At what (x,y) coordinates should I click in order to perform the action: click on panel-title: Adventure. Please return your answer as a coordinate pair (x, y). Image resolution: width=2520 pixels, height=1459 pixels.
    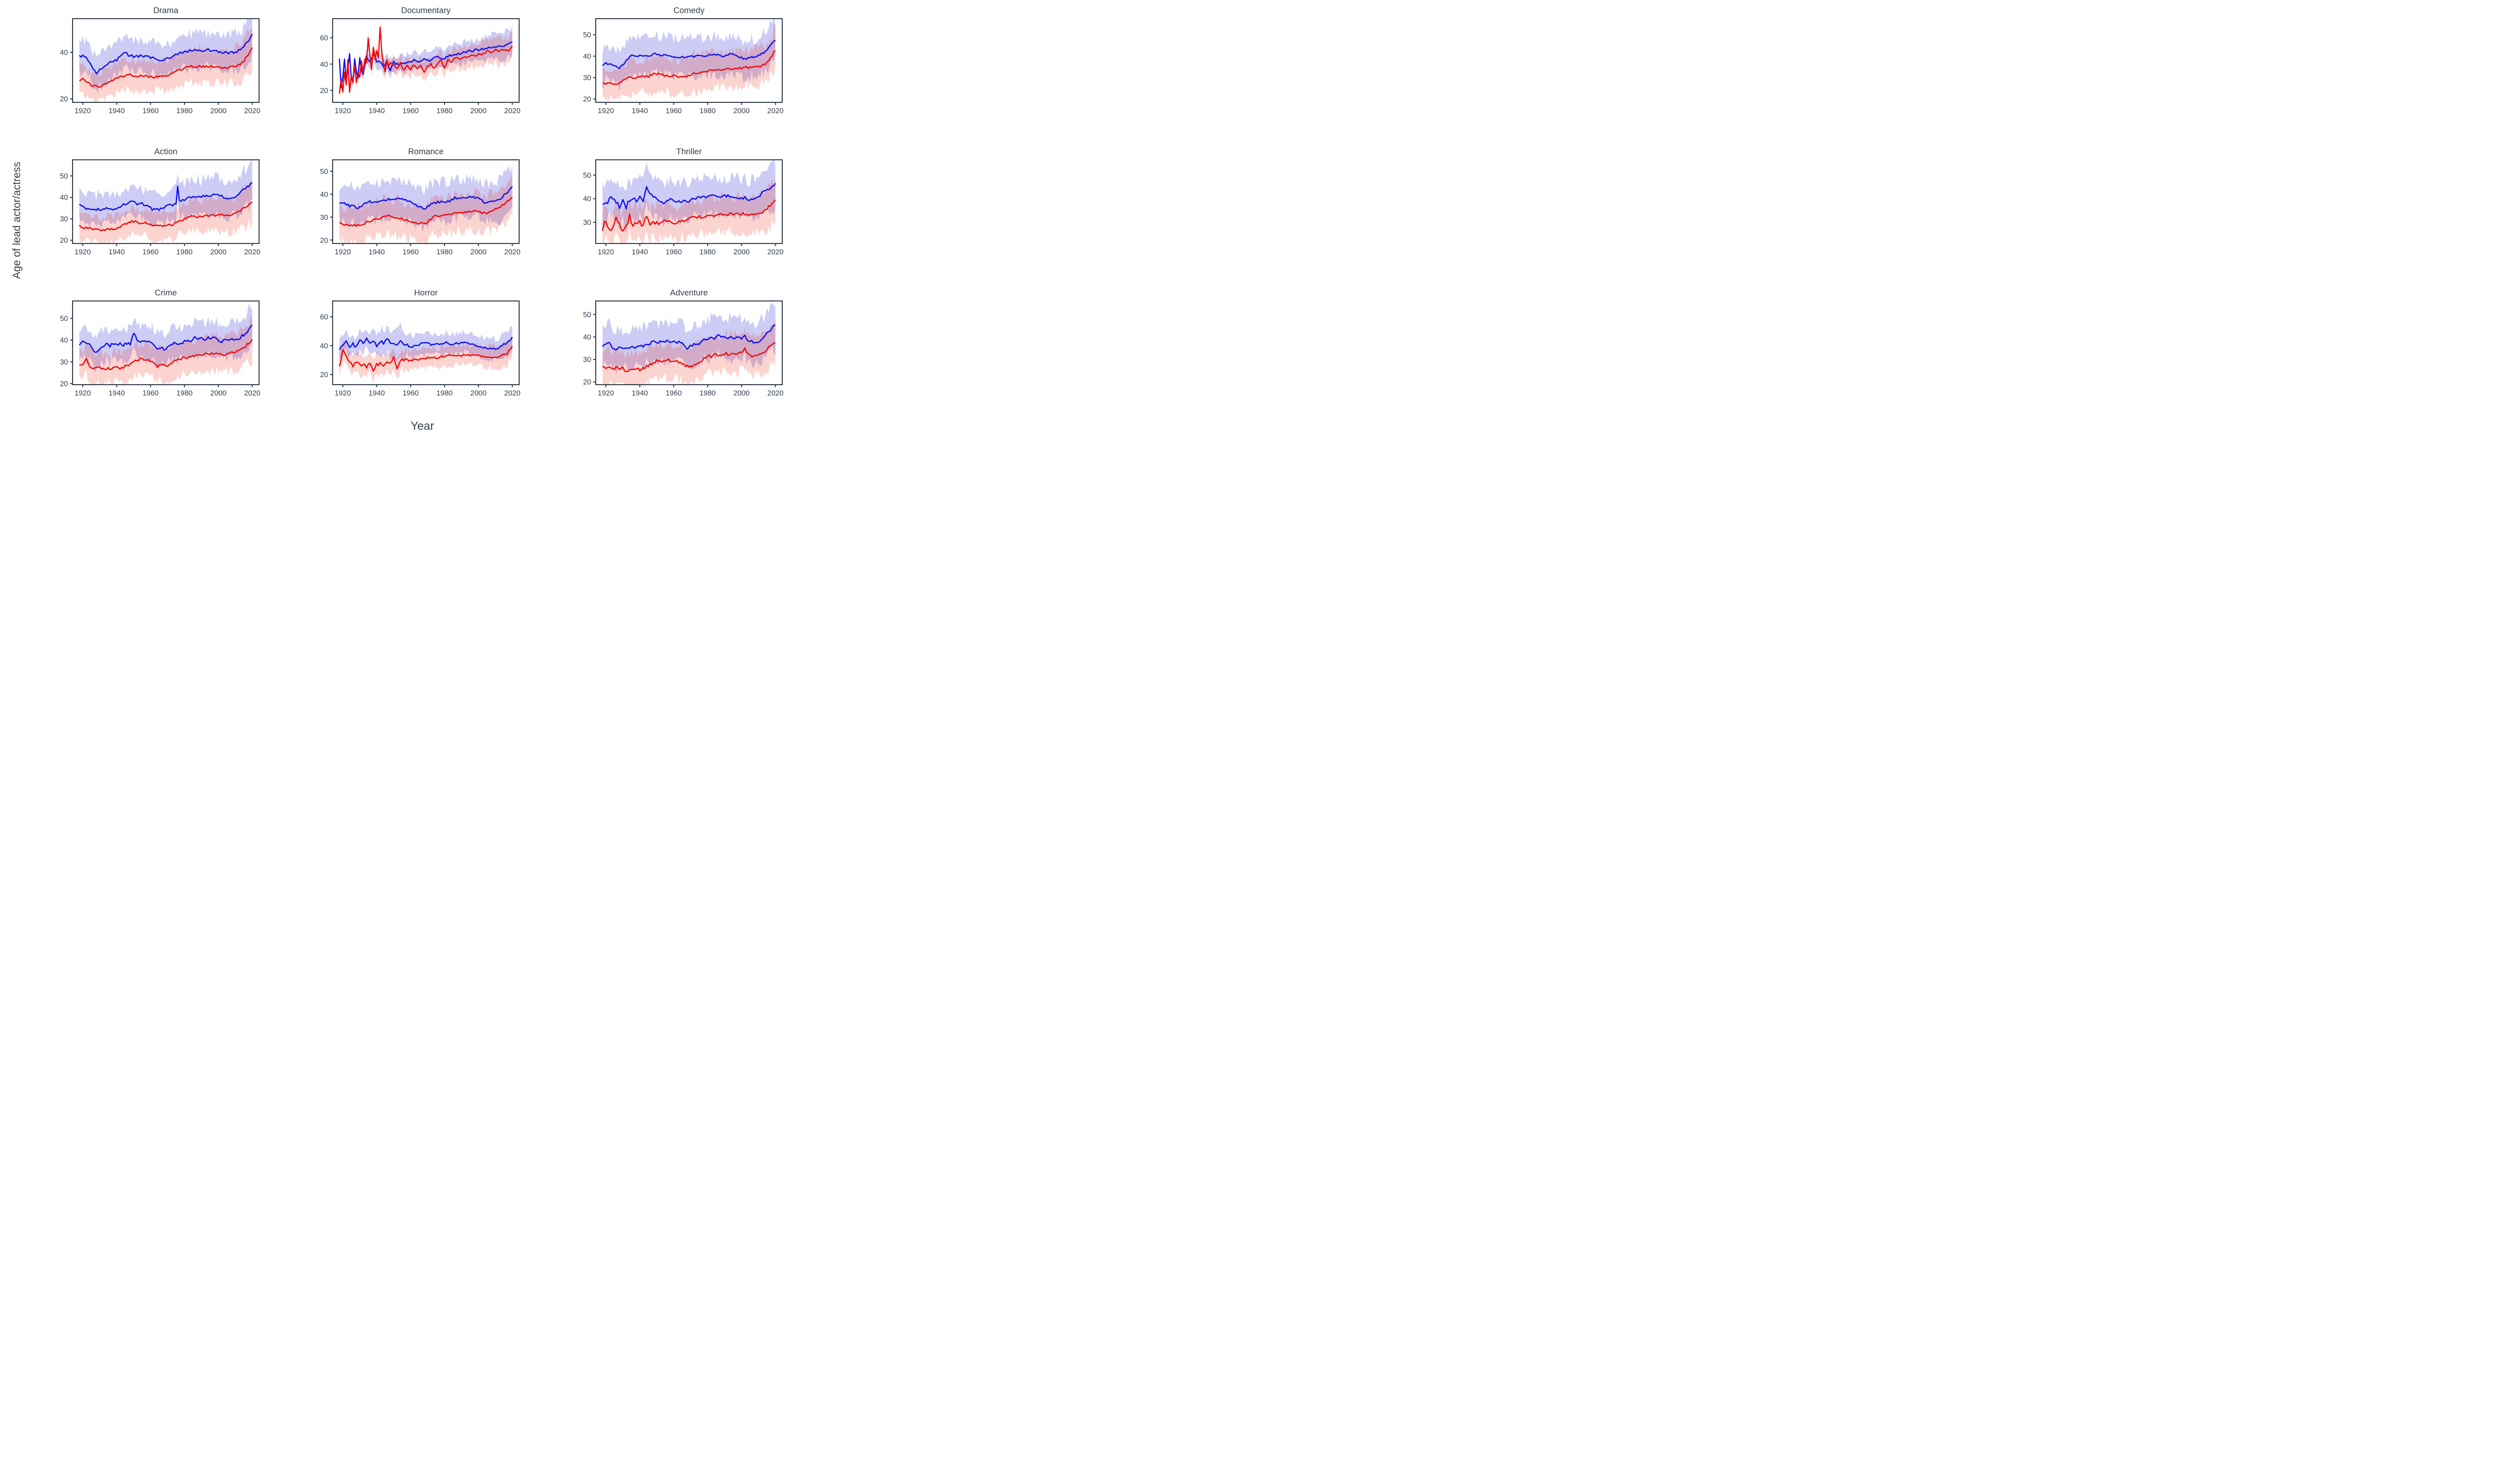
    Looking at the image, I should click on (689, 292).